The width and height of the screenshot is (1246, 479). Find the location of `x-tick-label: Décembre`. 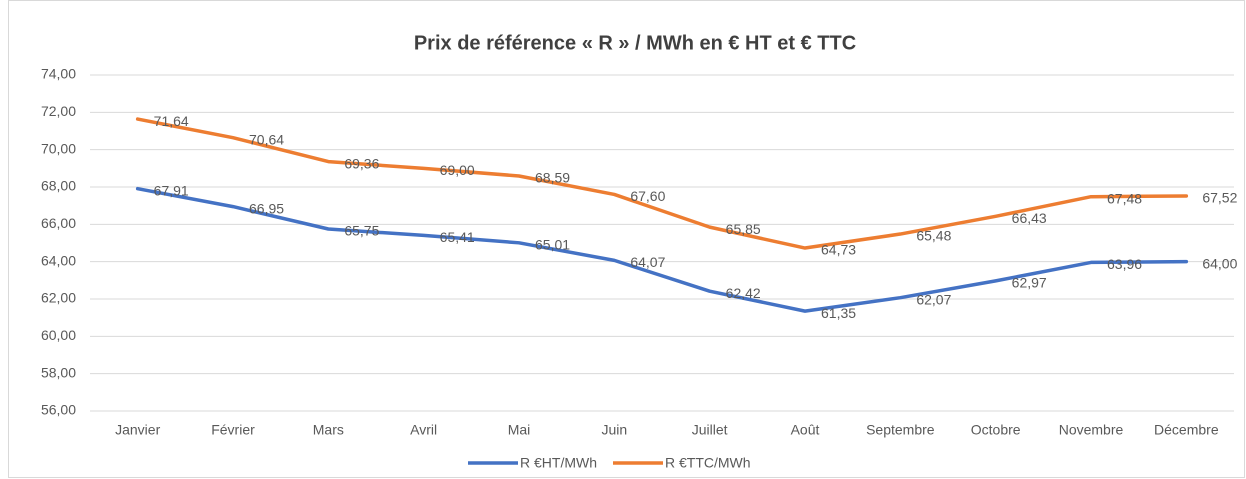

x-tick-label: Décembre is located at coordinates (1186, 430).